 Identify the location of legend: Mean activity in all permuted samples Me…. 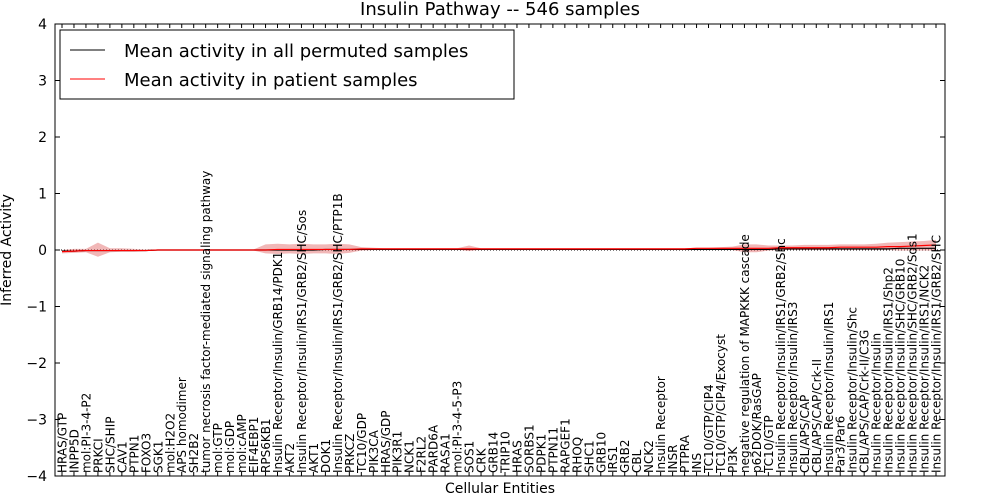
(287, 64).